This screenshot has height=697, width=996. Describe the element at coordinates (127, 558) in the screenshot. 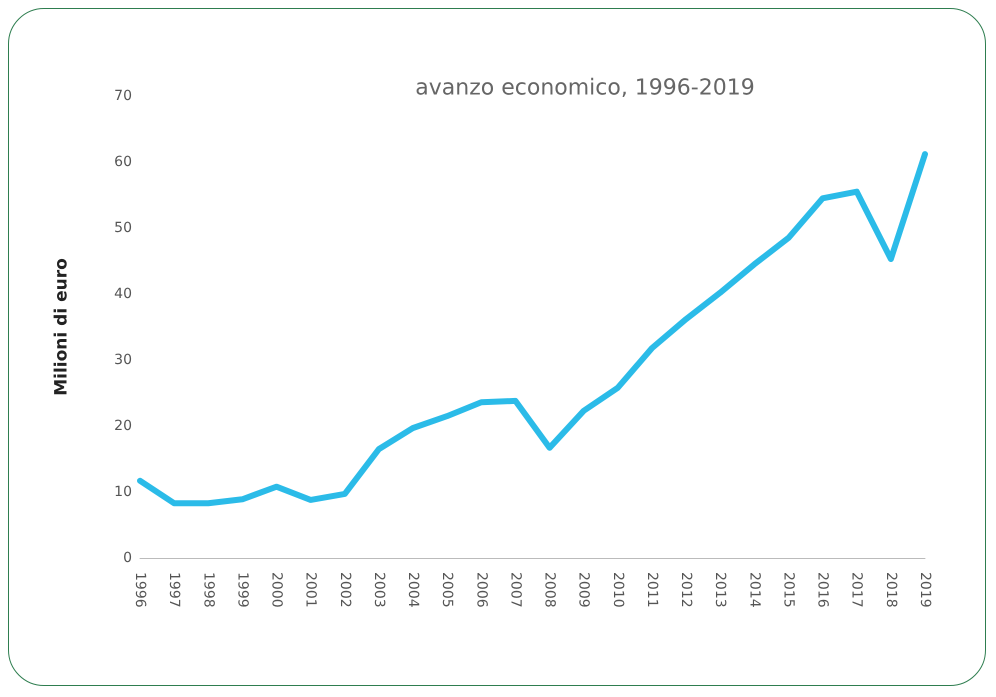

I see `y-tick-label: 0` at that location.